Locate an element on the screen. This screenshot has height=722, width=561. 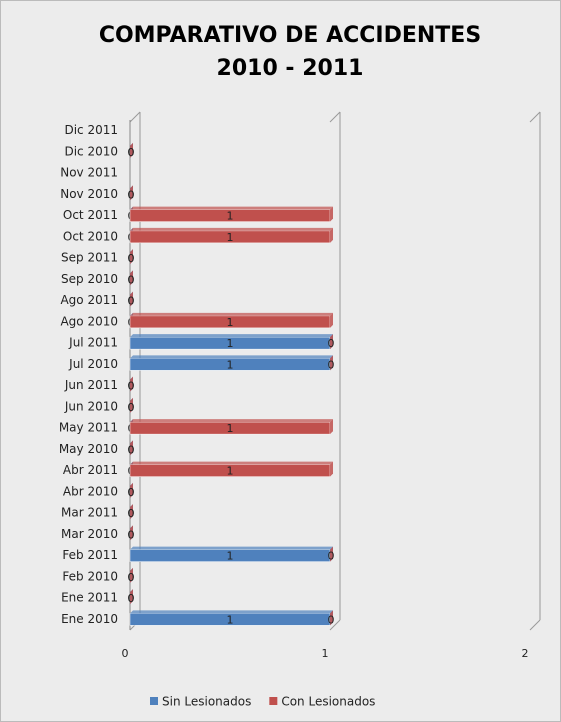
y-tick-label: May 2010 is located at coordinates (88, 449).